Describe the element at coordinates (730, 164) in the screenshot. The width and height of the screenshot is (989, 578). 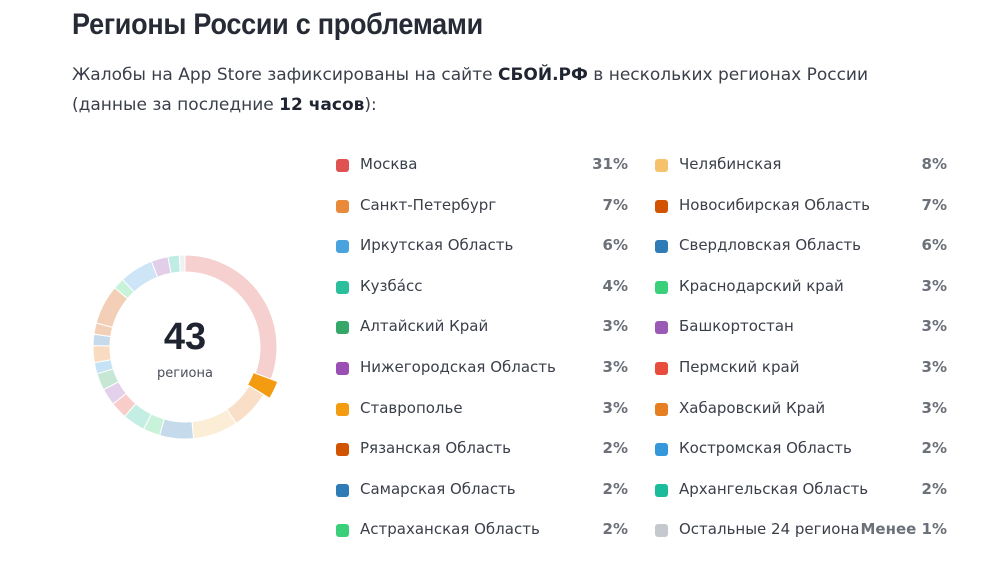
I see `legend-region-name: Челябинская` at that location.